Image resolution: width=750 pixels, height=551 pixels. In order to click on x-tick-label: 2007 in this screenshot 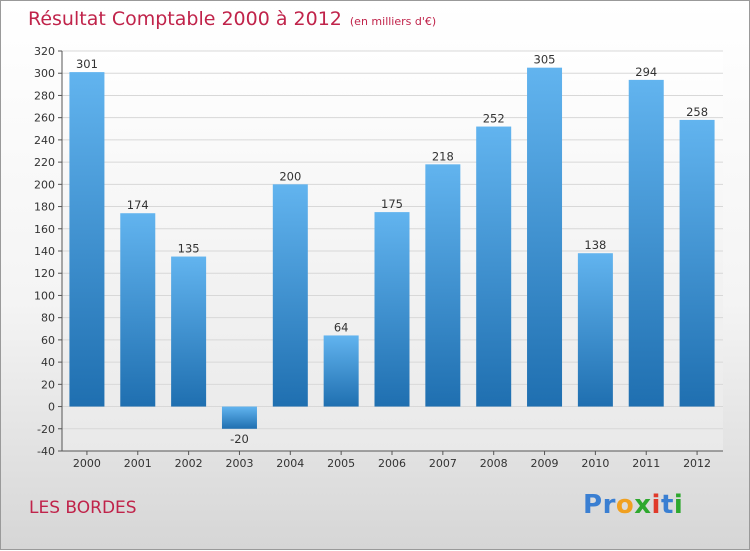, I will do `click(443, 463)`.